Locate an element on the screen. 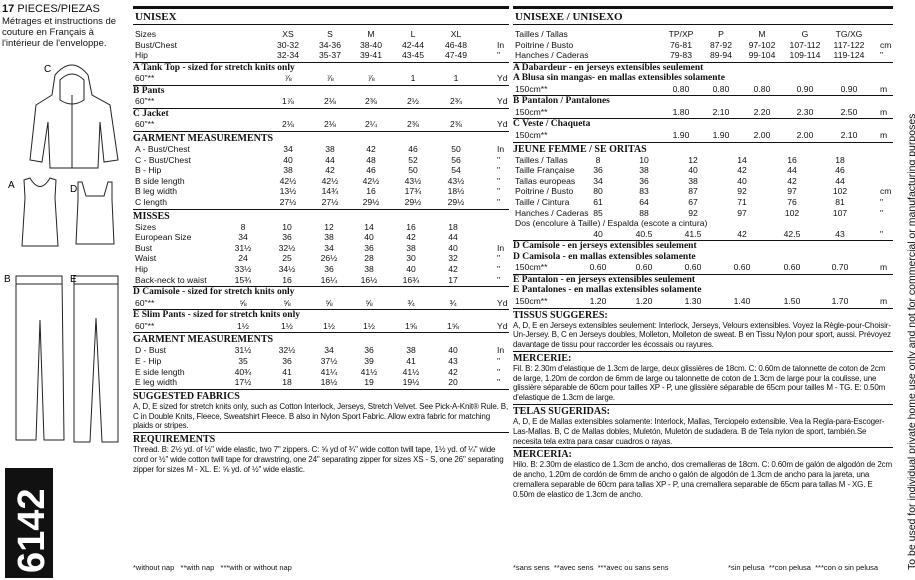 This screenshot has height=580, width=915. size-cell: 14 is located at coordinates (369, 226).